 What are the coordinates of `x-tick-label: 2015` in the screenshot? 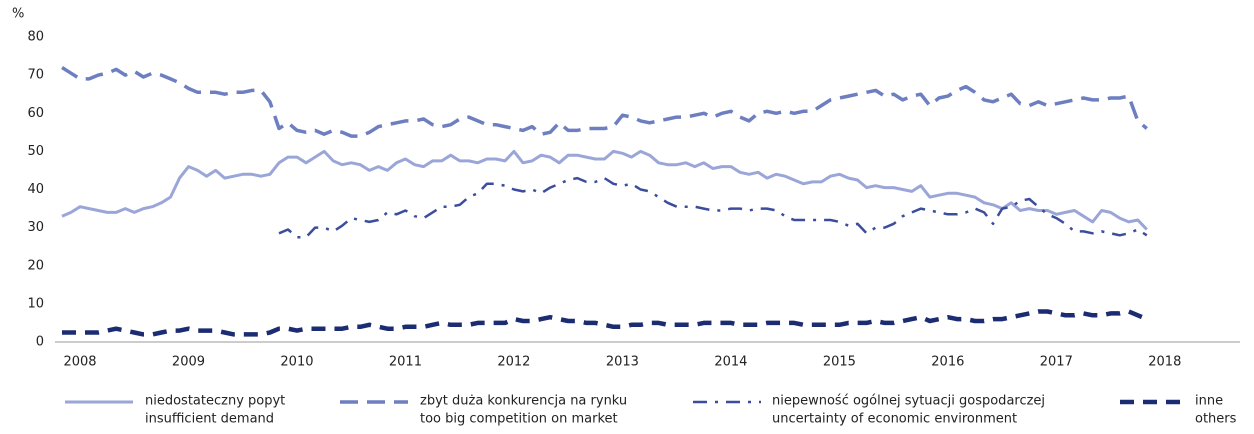 It's located at (839, 362).